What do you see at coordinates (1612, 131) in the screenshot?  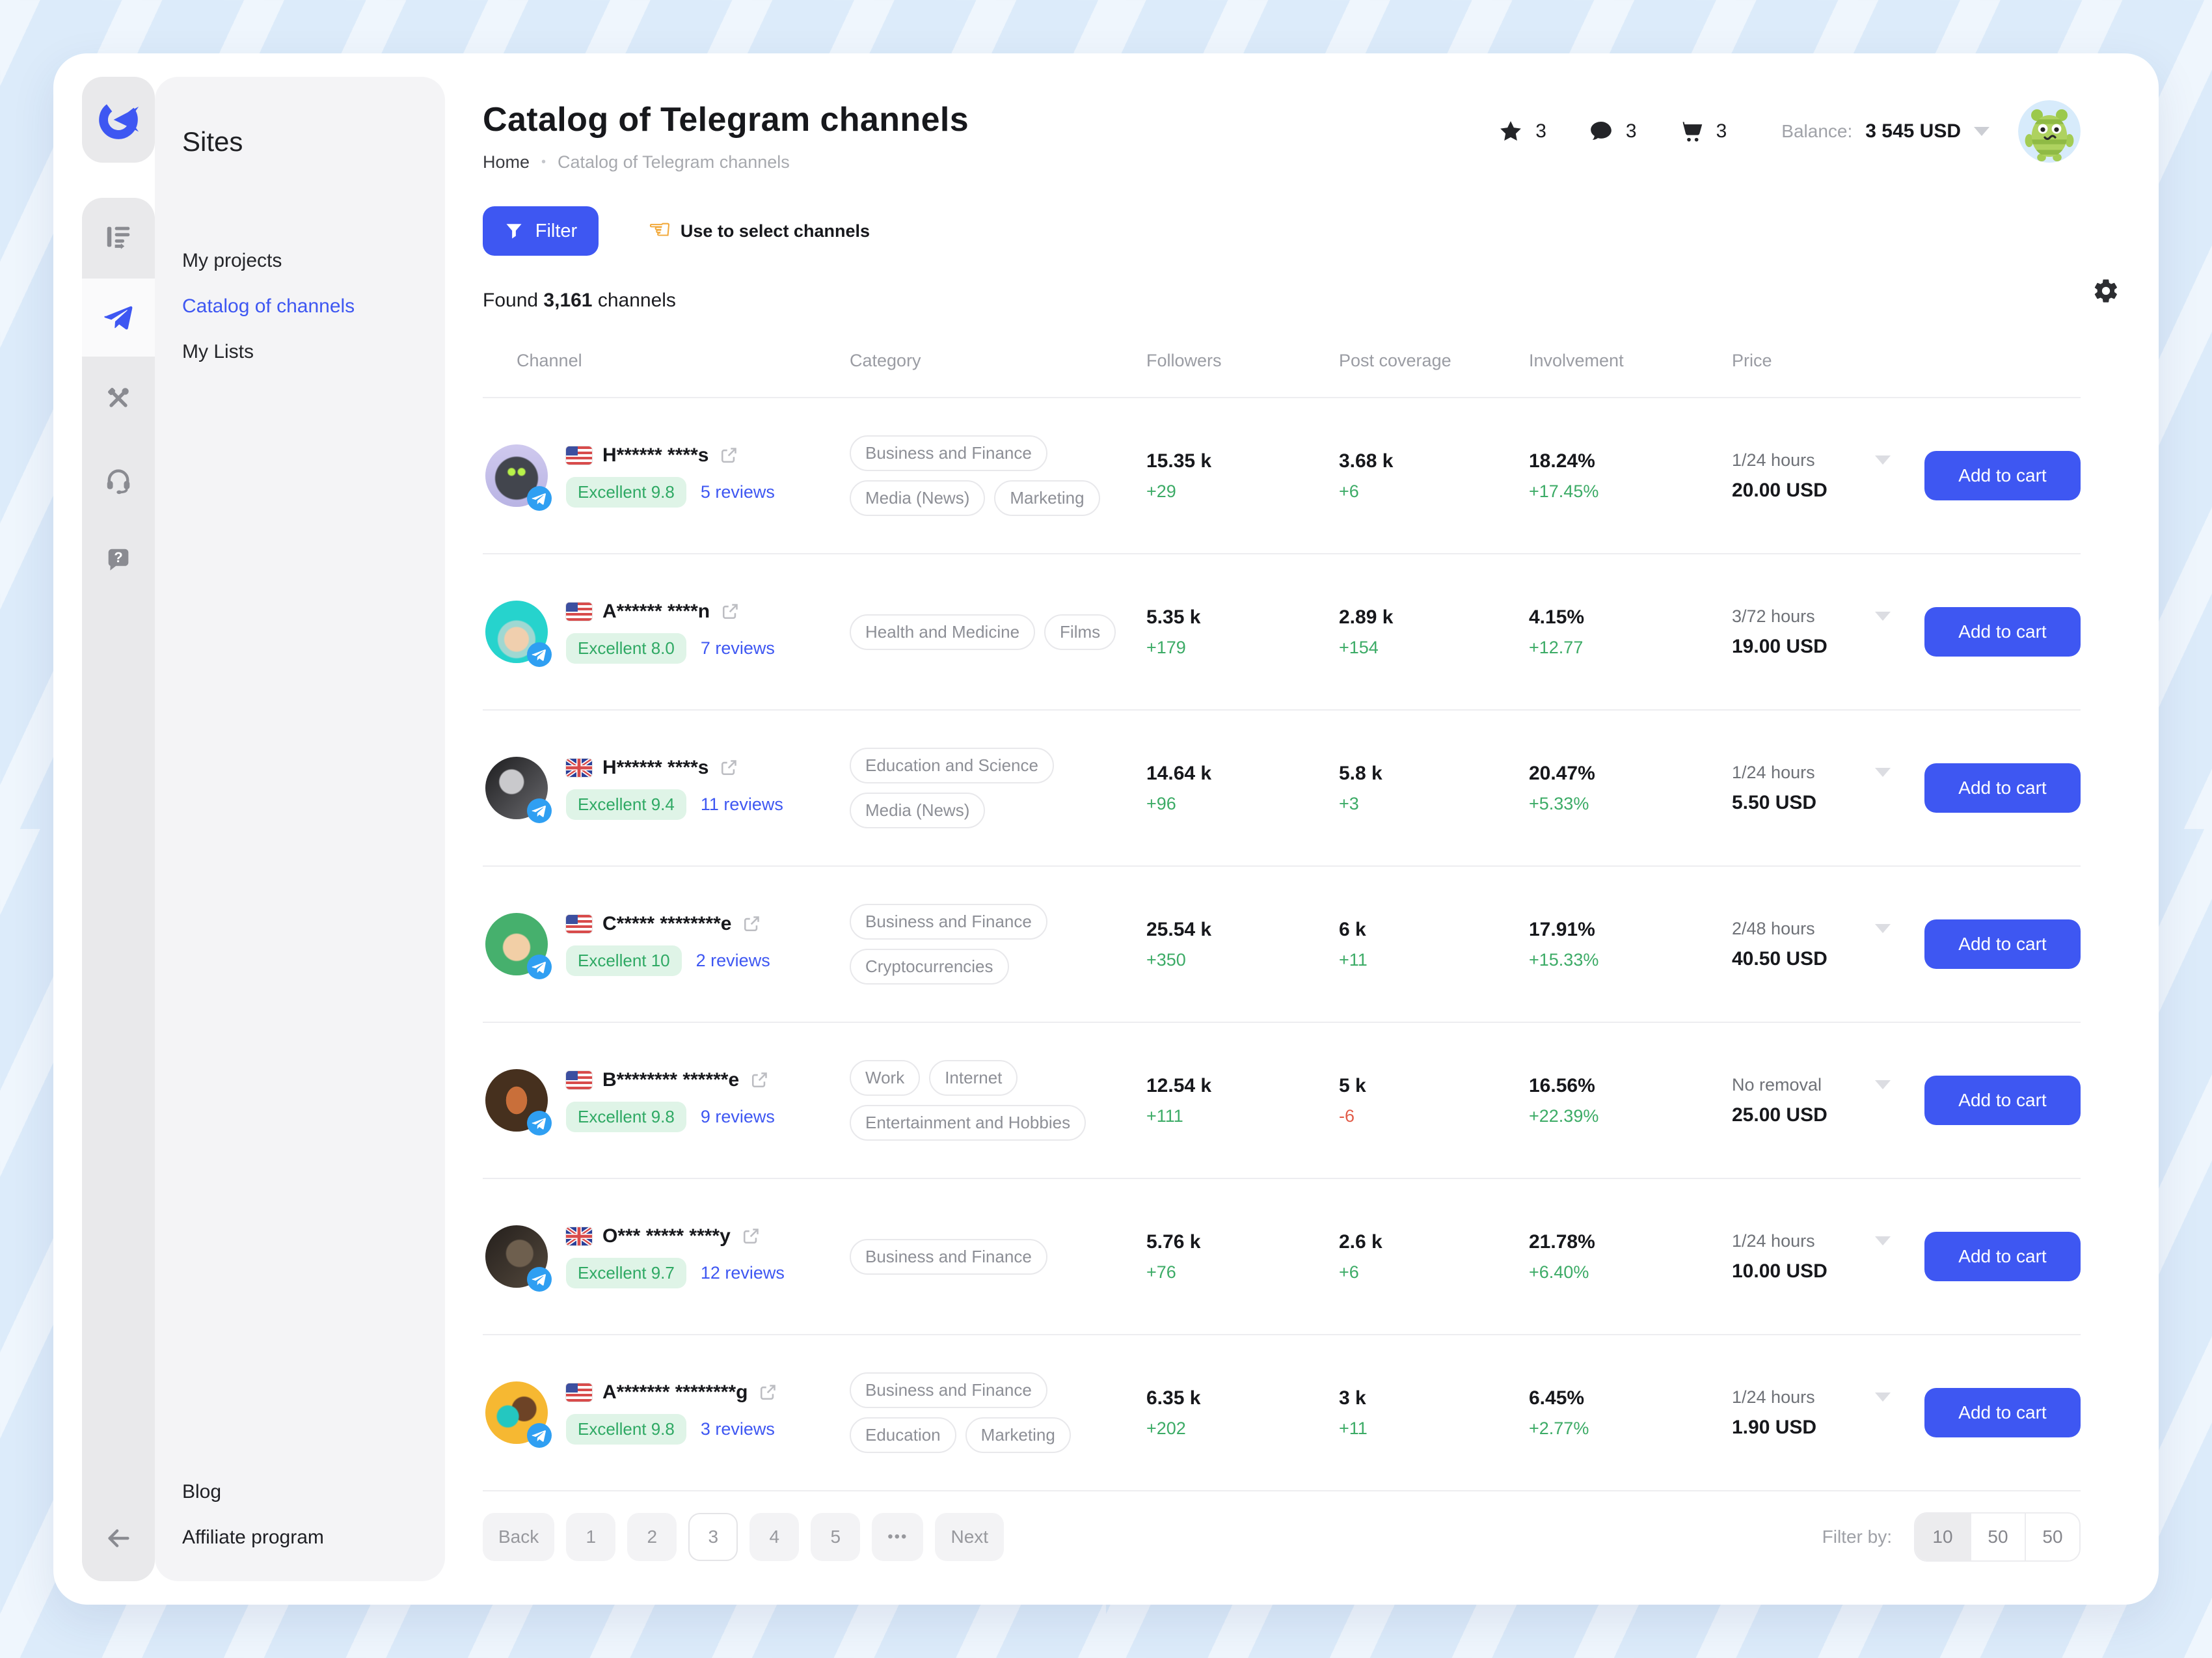 I see `chat-counter: 3` at bounding box center [1612, 131].